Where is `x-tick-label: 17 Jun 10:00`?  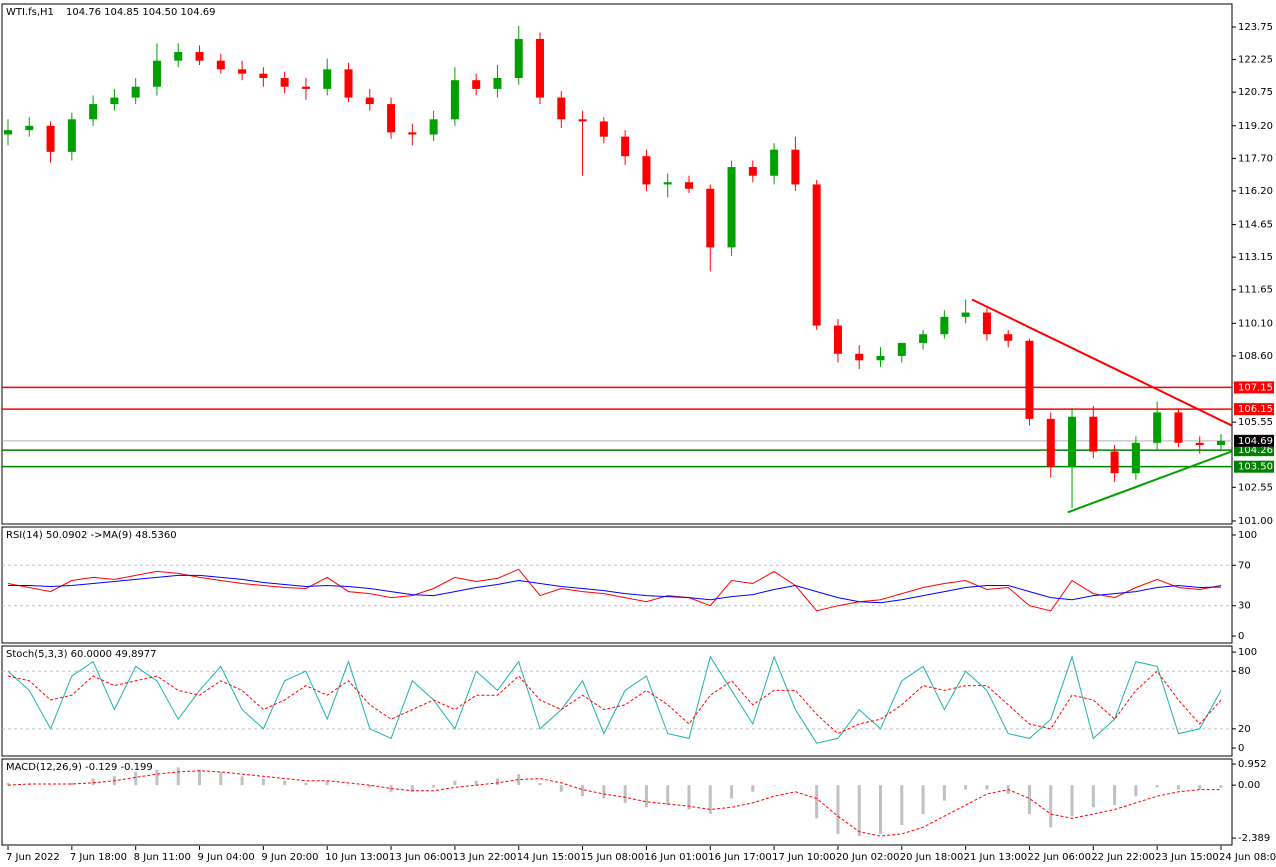
x-tick-label: 17 Jun 10:00 is located at coordinates (804, 857).